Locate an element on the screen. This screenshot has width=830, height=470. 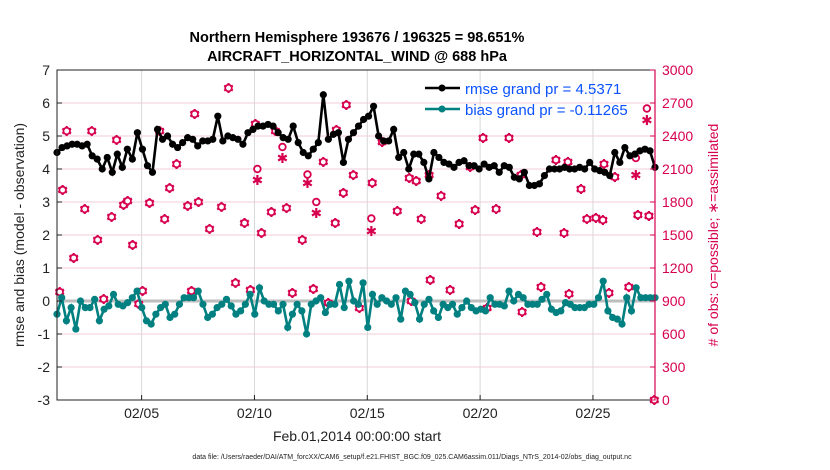
y-tick-label-left: -1 is located at coordinates (44, 334).